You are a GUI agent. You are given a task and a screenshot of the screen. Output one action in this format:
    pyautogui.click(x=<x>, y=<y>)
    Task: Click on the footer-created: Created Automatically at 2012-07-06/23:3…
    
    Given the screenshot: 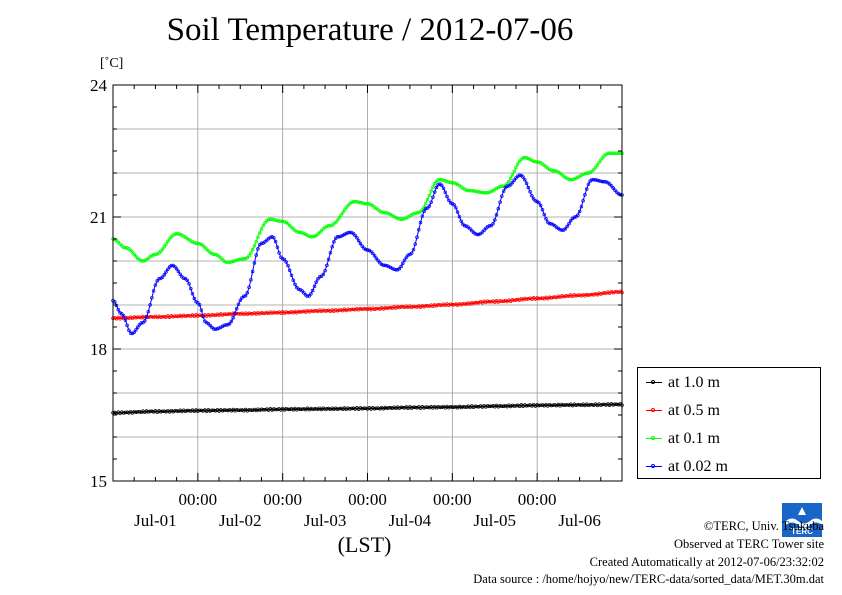 What is the action you would take?
    pyautogui.click(x=706, y=562)
    